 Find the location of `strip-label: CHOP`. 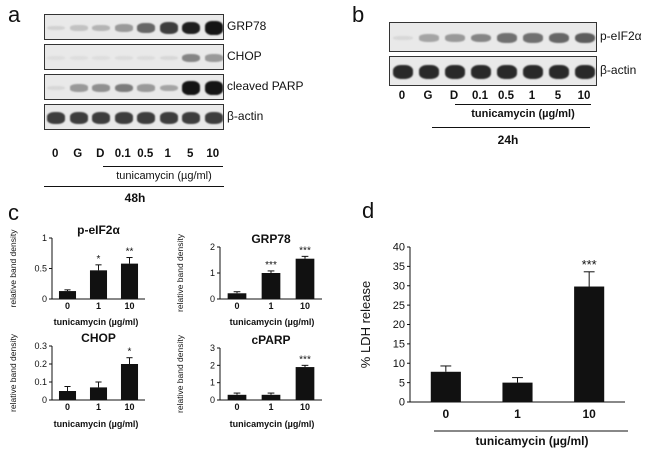

strip-label: CHOP is located at coordinates (244, 56).